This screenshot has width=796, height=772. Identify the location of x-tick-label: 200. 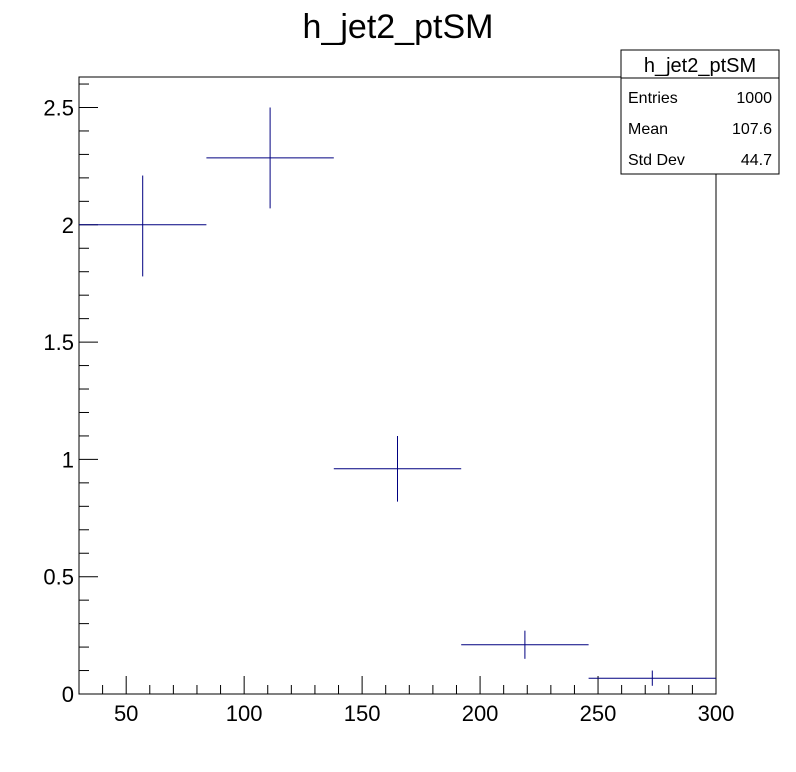
(480, 713).